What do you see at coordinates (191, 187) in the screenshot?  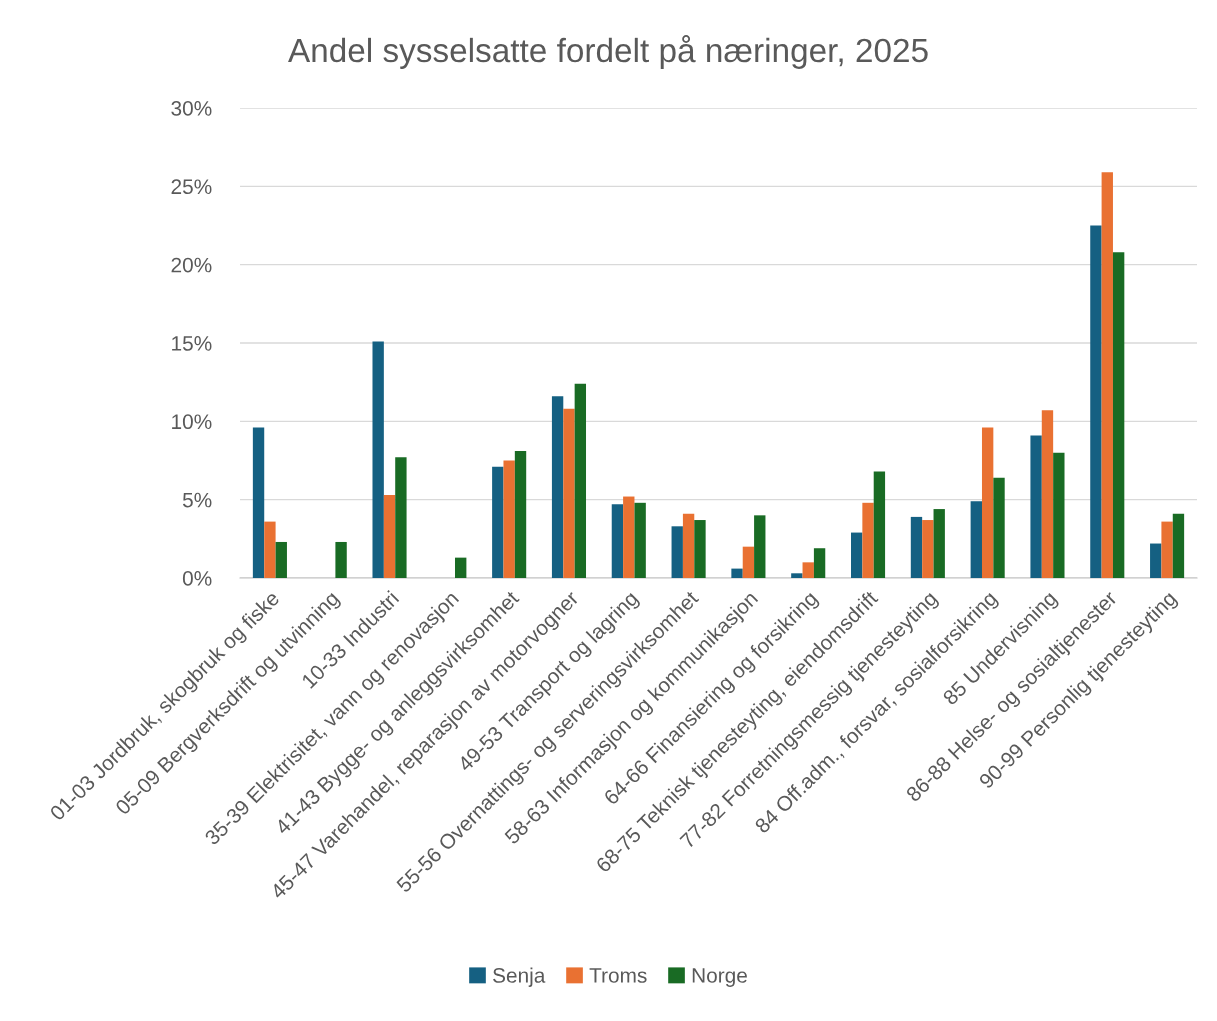 I see `y-tick-label: 25%` at bounding box center [191, 187].